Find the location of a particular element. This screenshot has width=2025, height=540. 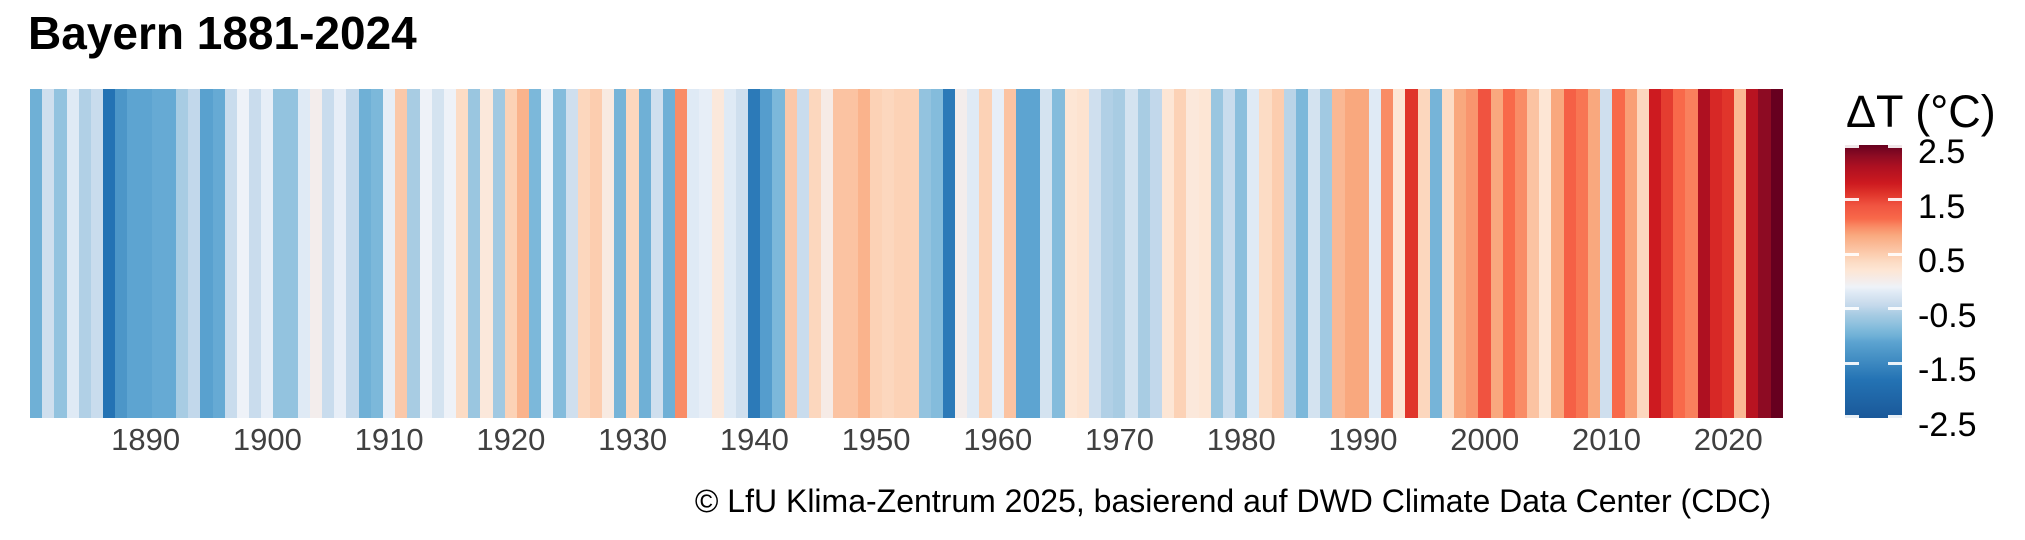

x-axis-tick-label: 1970 is located at coordinates (1120, 439).